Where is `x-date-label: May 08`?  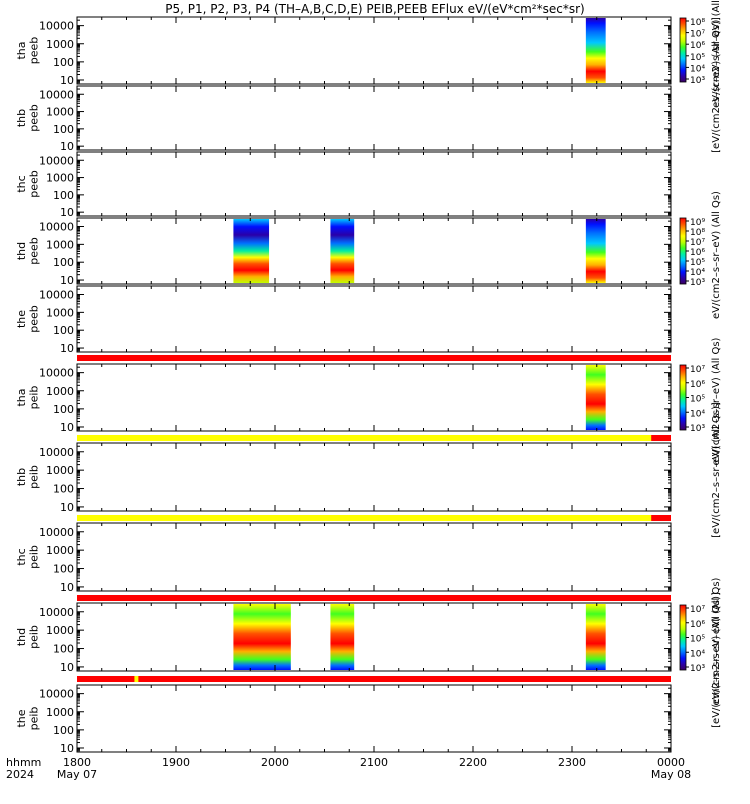
x-date-label: May 08 is located at coordinates (671, 774).